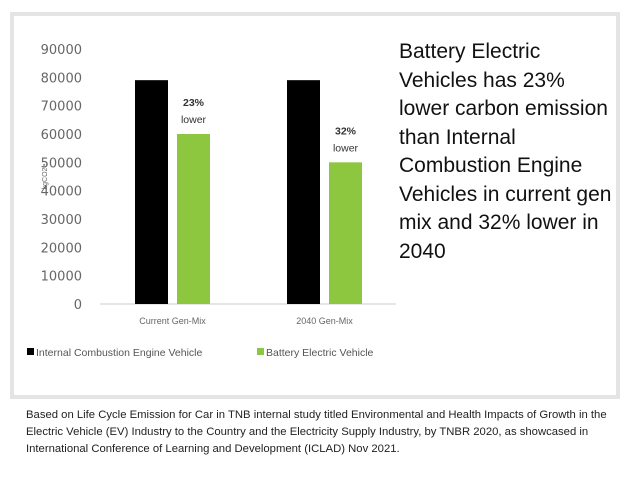  I want to click on y-tick-label: 70000, so click(61, 107).